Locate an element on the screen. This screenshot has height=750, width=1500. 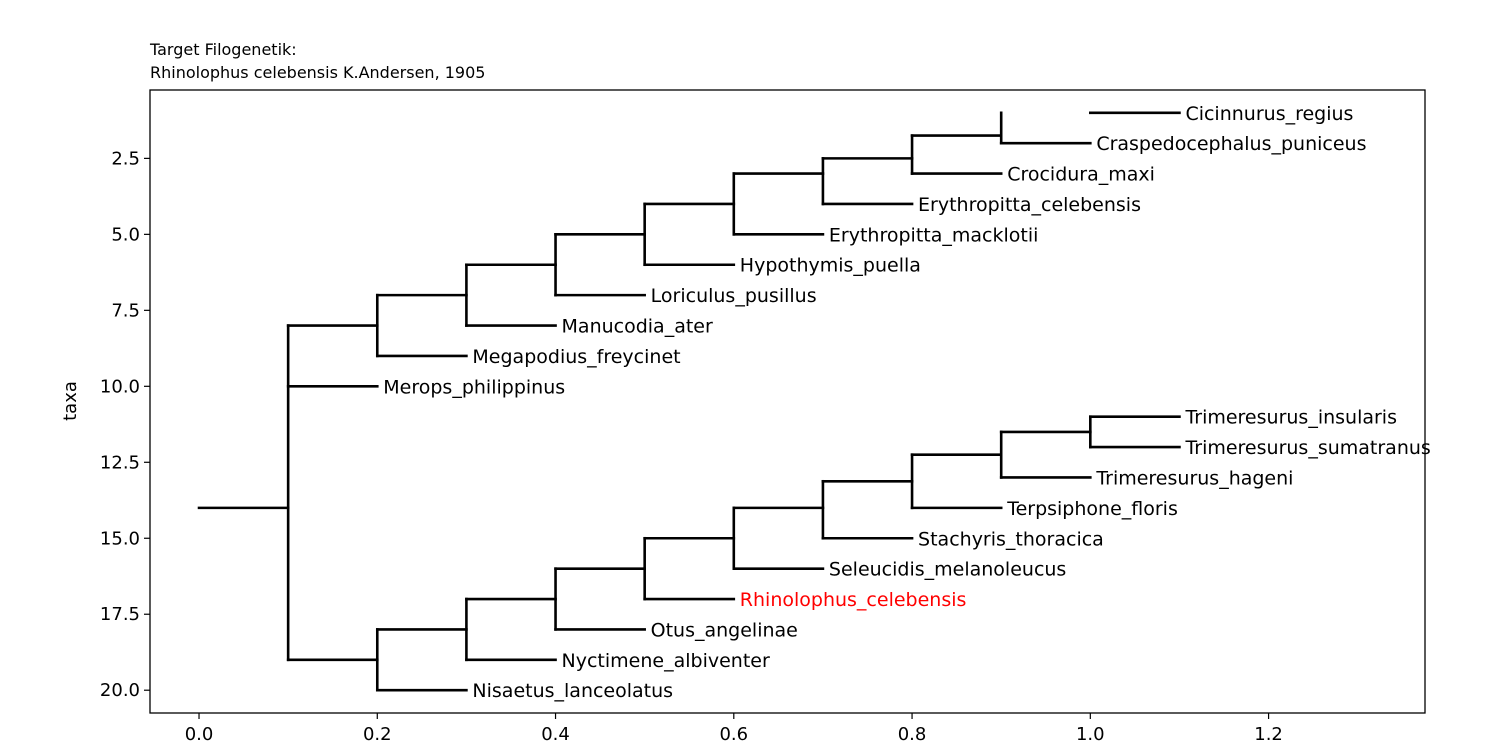
x-tick-label: 1.0 is located at coordinates (1090, 734).